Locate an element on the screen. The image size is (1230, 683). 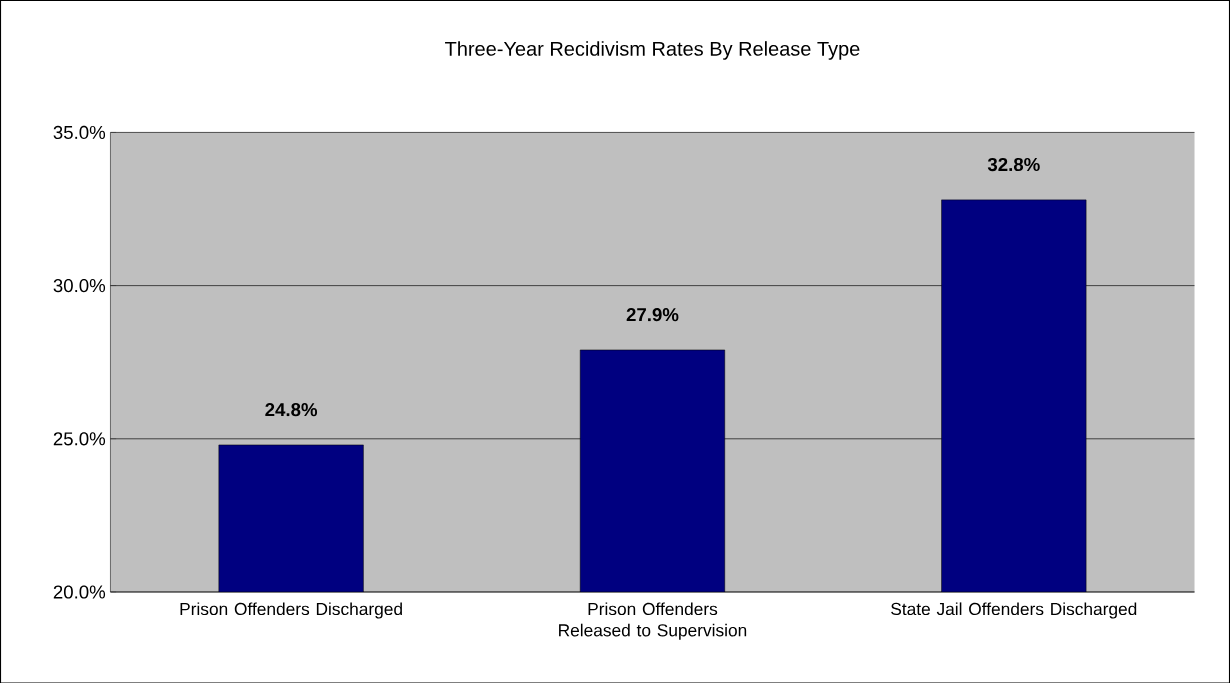
data-label: 32.8% is located at coordinates (1013, 164).